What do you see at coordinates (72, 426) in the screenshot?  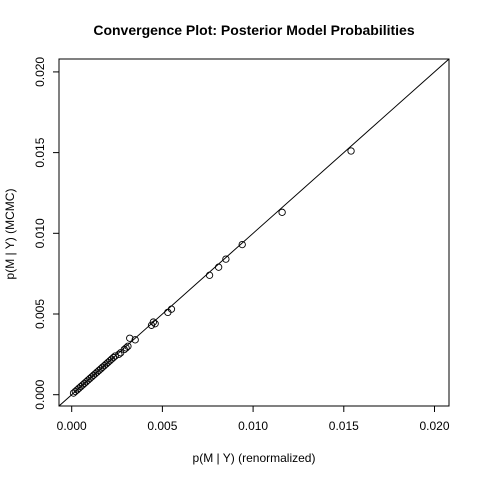 I see `x-tick-label: 0.000` at bounding box center [72, 426].